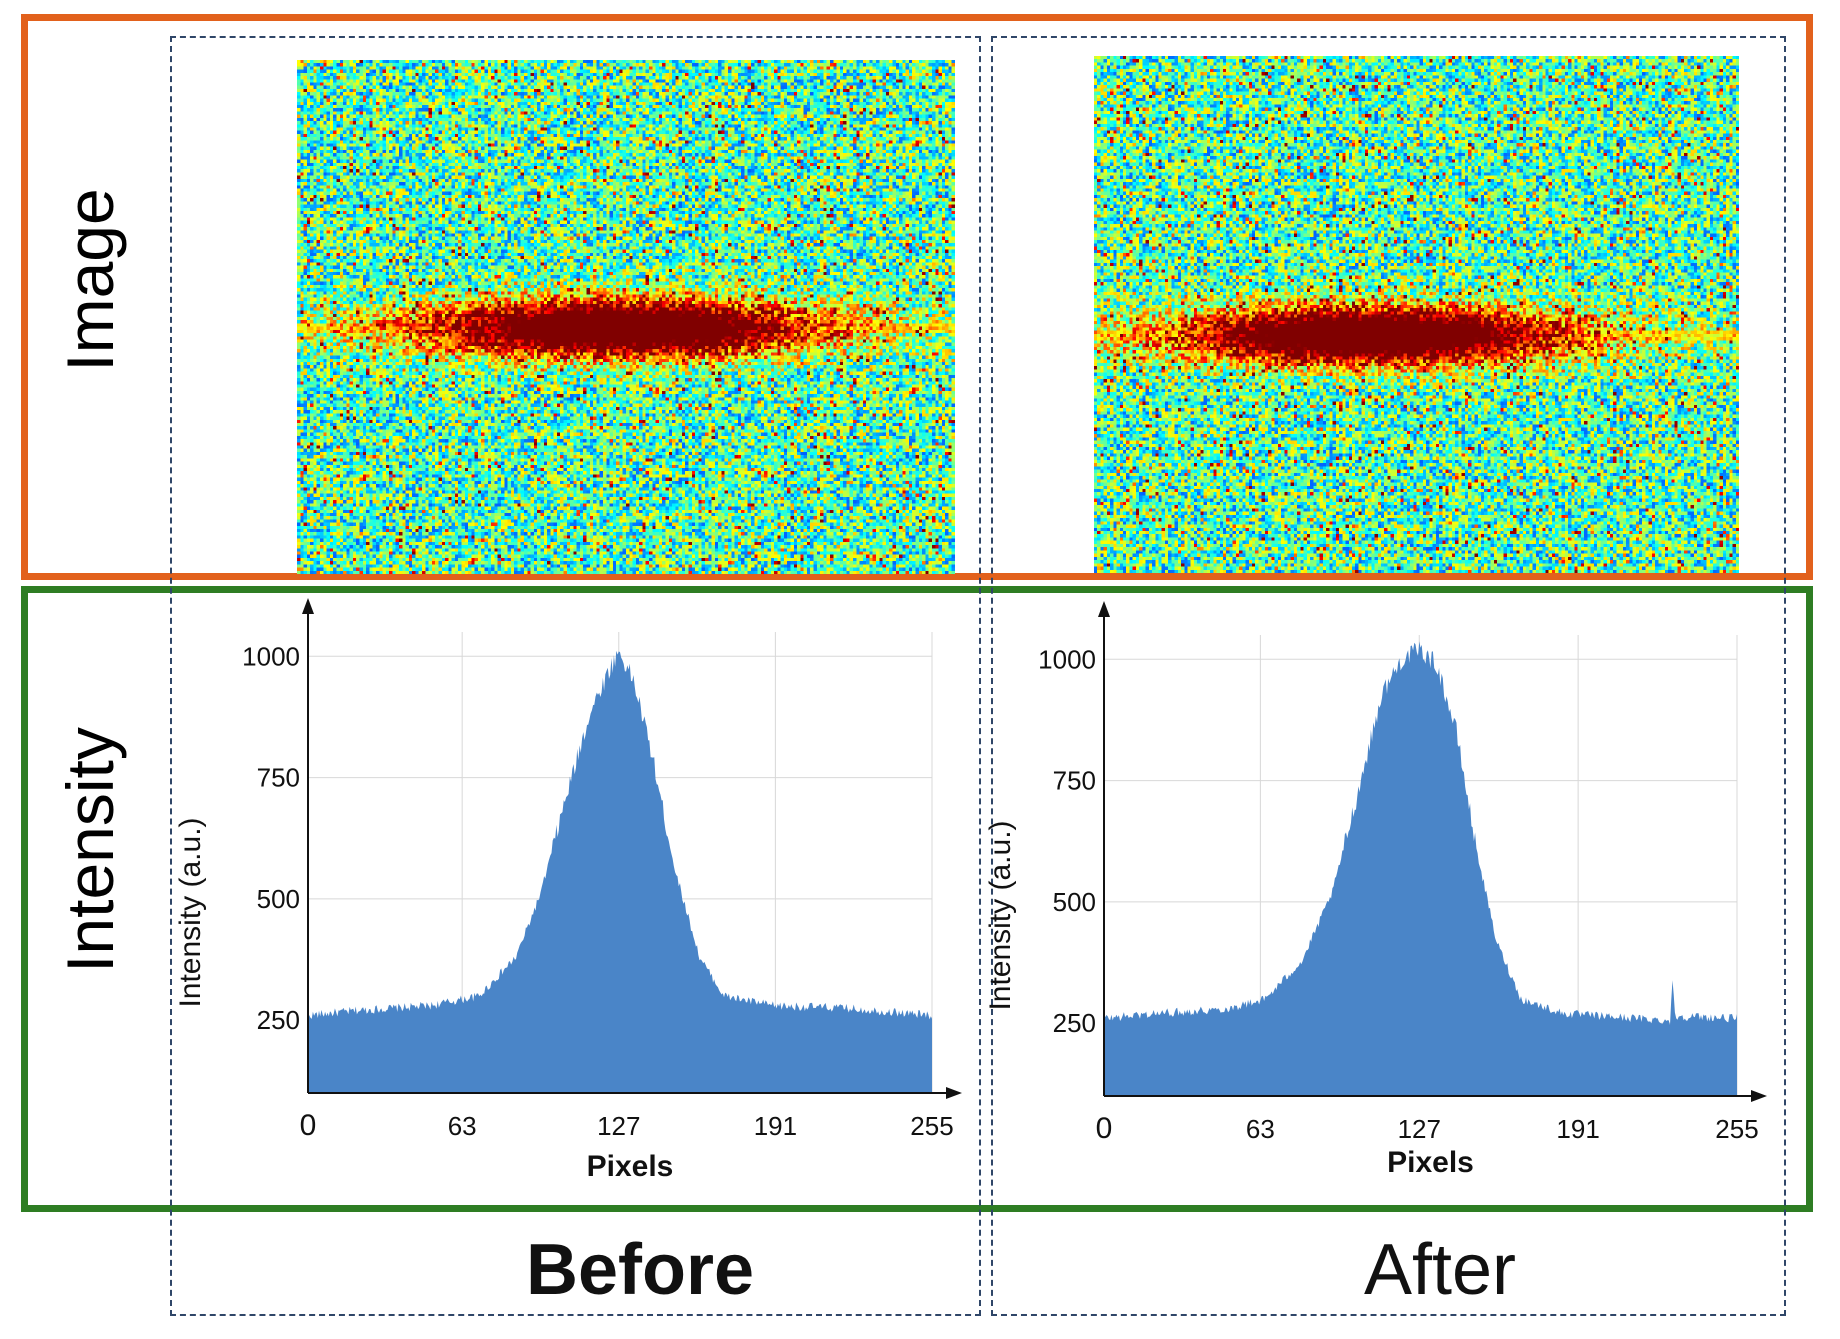  Describe the element at coordinates (640, 1270) in the screenshot. I see `column-label-before: Before` at that location.